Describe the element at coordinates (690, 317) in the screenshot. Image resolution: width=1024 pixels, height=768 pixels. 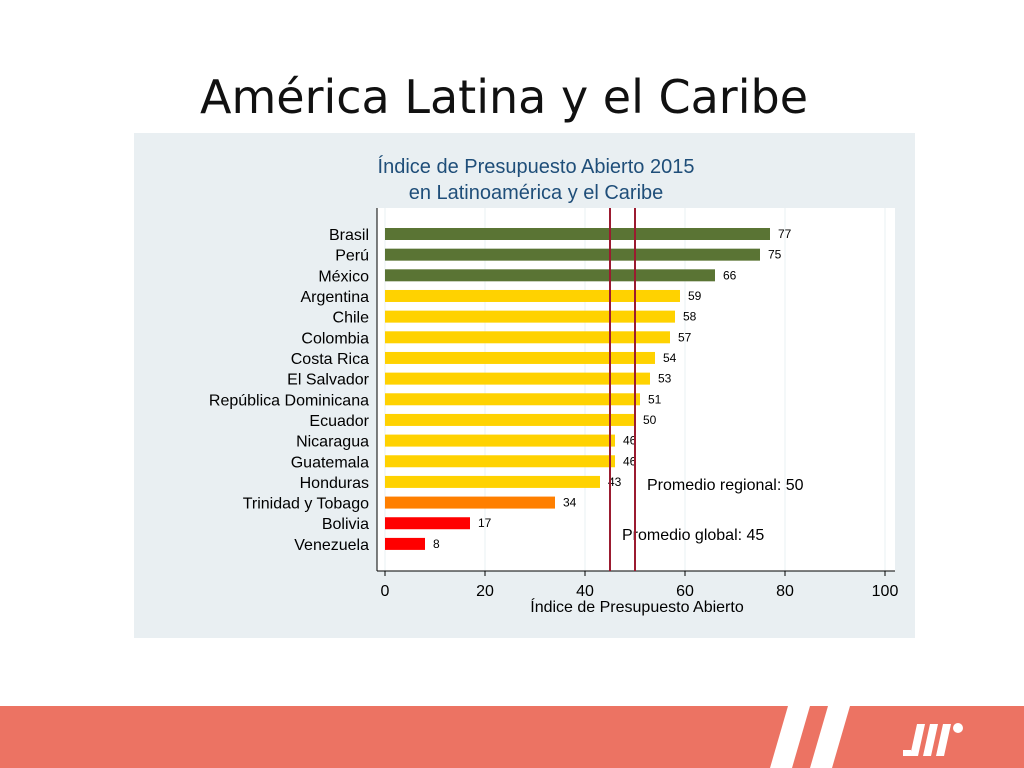
I see `value-label: 58` at that location.